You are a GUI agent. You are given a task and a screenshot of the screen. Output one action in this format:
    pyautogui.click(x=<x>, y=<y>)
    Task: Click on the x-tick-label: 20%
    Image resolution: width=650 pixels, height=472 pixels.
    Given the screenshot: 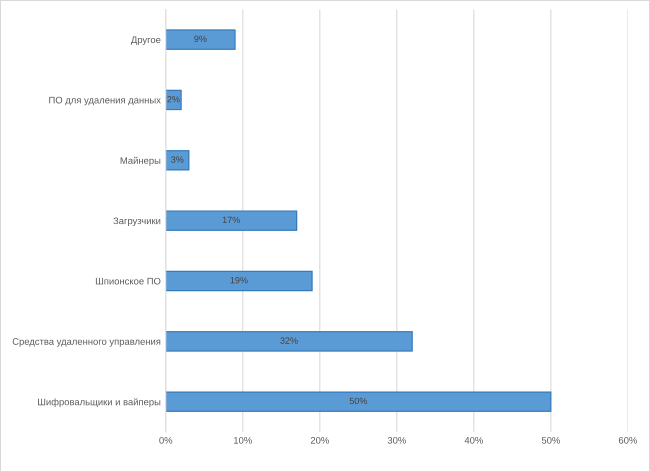 What is the action you would take?
    pyautogui.click(x=319, y=440)
    